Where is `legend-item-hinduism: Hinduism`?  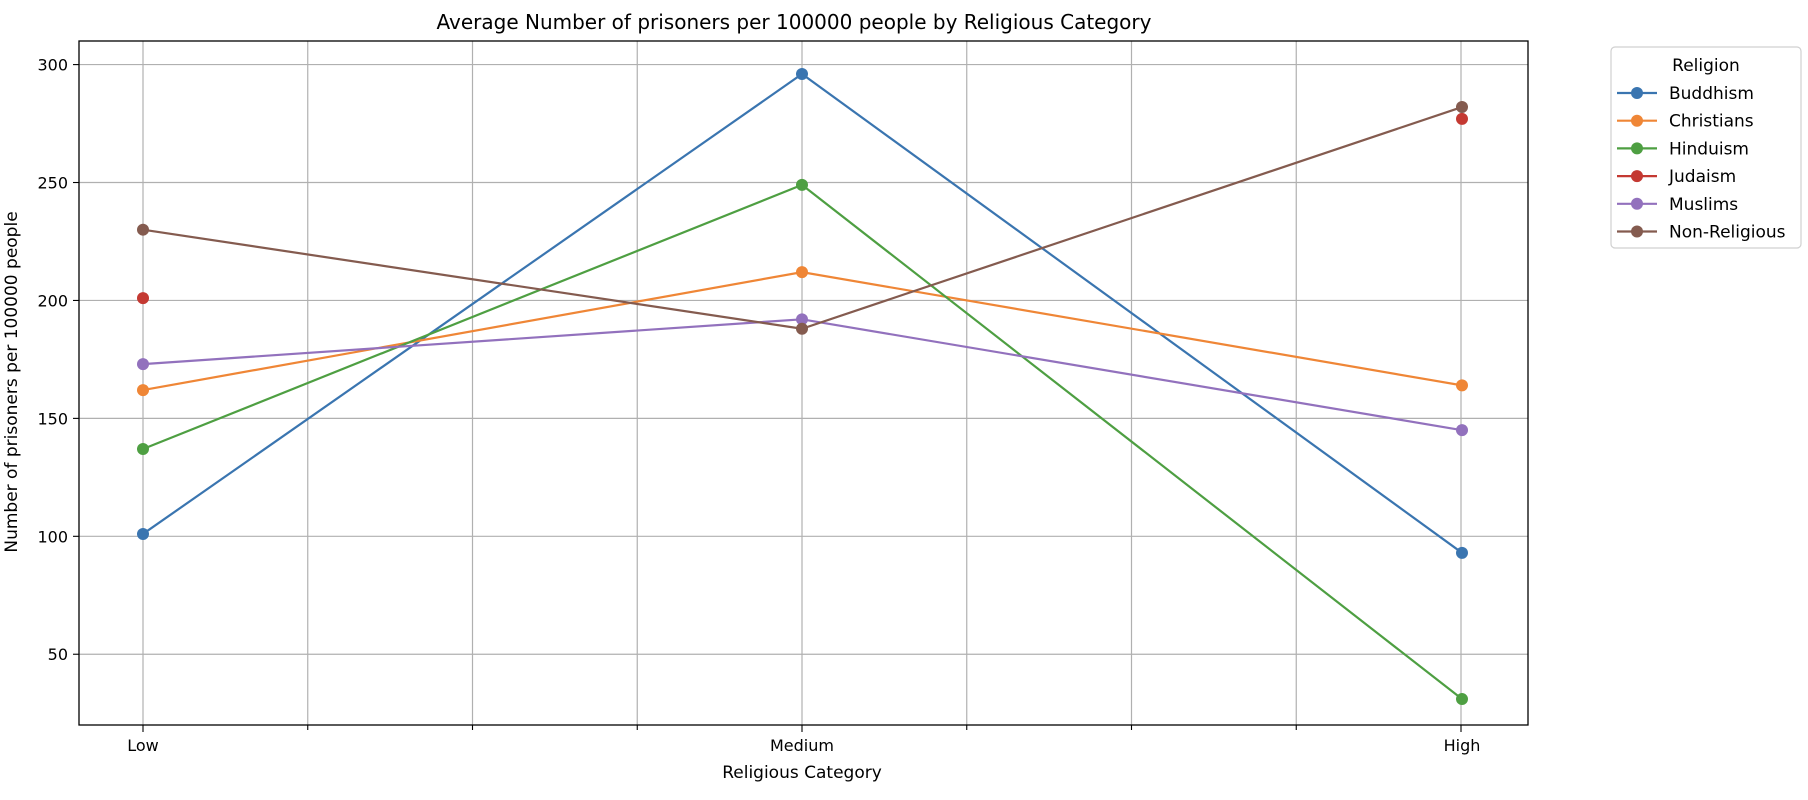 legend-item-hinduism: Hinduism is located at coordinates (1683, 149).